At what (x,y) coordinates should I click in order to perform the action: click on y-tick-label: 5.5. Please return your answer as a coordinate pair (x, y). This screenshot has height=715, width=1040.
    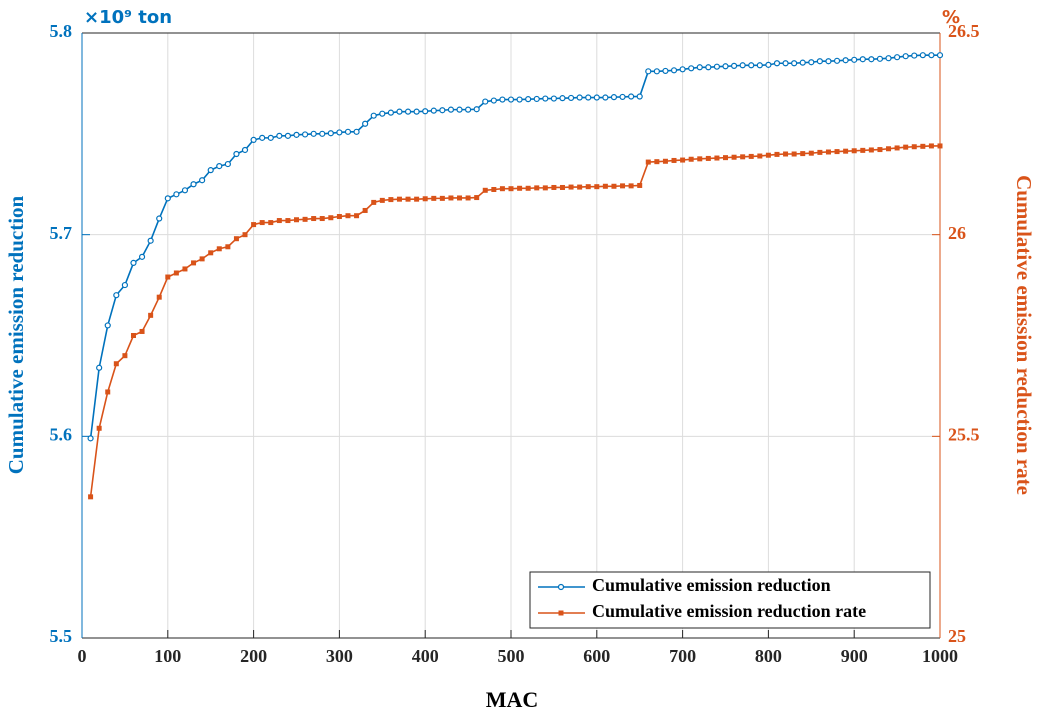
    Looking at the image, I should click on (61, 636).